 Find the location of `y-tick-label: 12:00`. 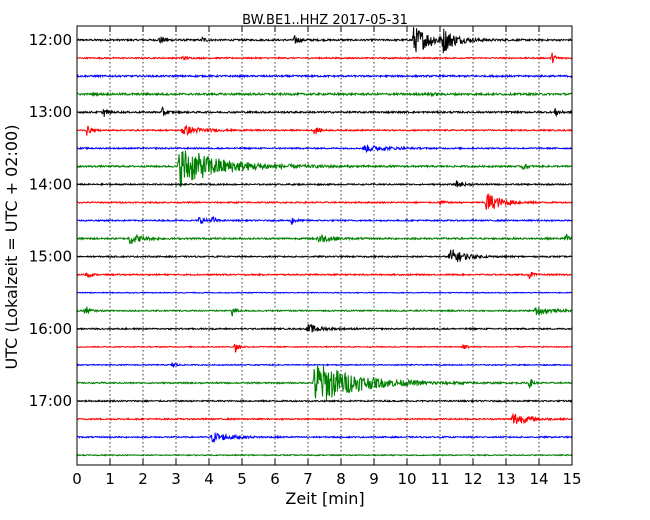

y-tick-label: 12:00 is located at coordinates (50, 40).